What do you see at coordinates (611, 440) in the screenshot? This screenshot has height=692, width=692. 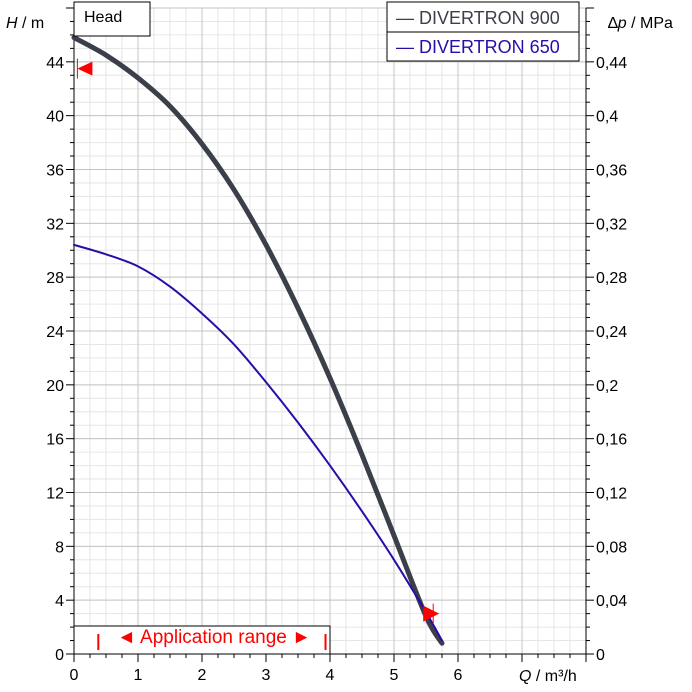 I see `y2-tick-label: 0,16` at bounding box center [611, 440].